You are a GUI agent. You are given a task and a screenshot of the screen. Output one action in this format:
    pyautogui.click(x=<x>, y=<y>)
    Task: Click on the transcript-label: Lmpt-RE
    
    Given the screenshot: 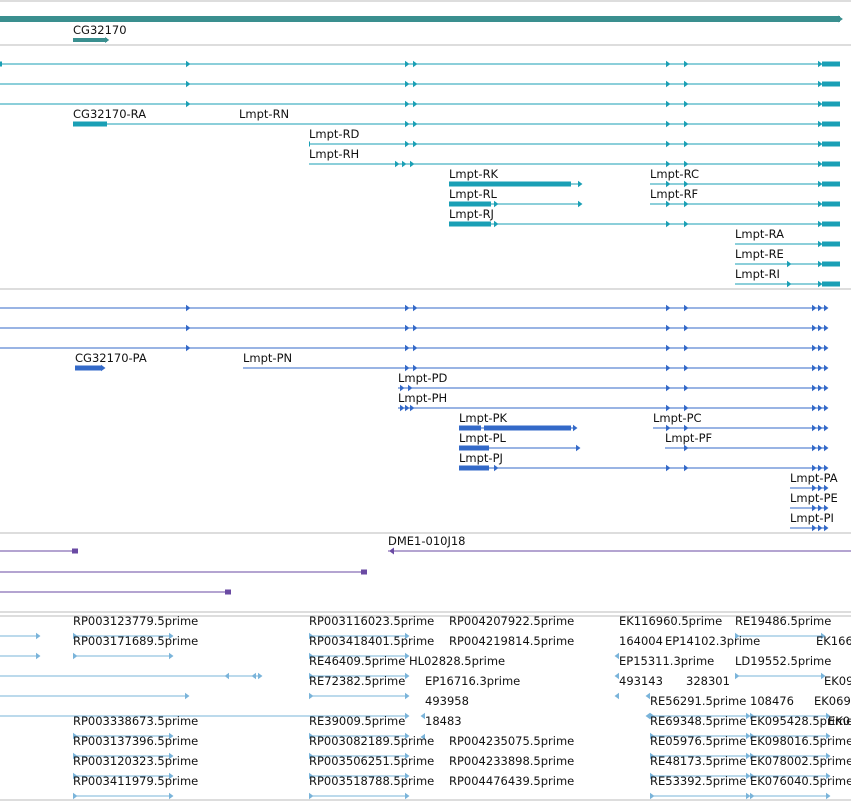 What is the action you would take?
    pyautogui.click(x=759, y=254)
    